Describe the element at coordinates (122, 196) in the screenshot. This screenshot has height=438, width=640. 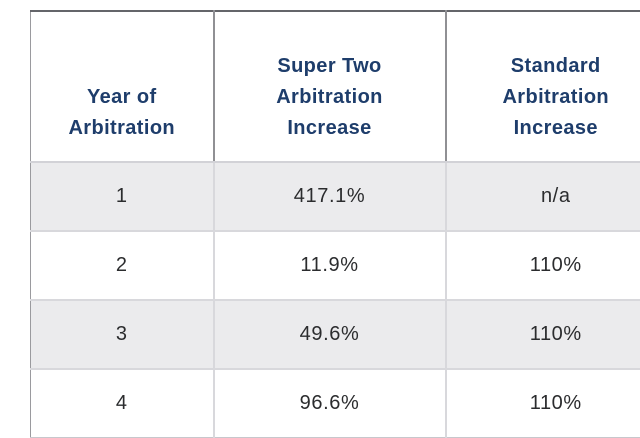
I see `table-cell-year: 1` at that location.